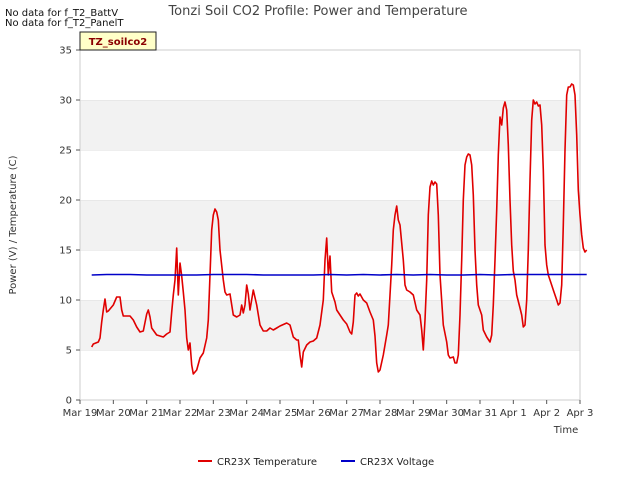  What do you see at coordinates (80, 413) in the screenshot?
I see `x-tick-label: Mar 19` at bounding box center [80, 413].